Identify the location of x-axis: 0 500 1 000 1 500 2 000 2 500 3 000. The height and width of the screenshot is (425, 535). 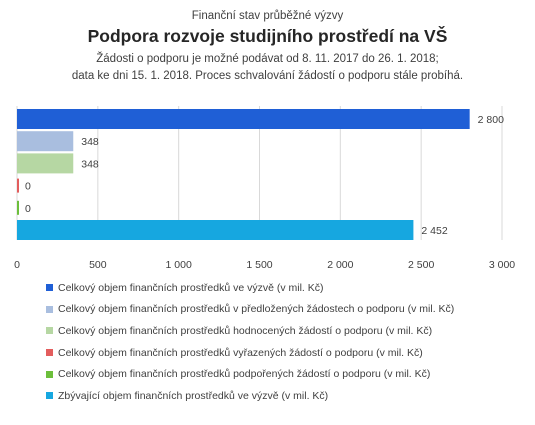
(264, 265).